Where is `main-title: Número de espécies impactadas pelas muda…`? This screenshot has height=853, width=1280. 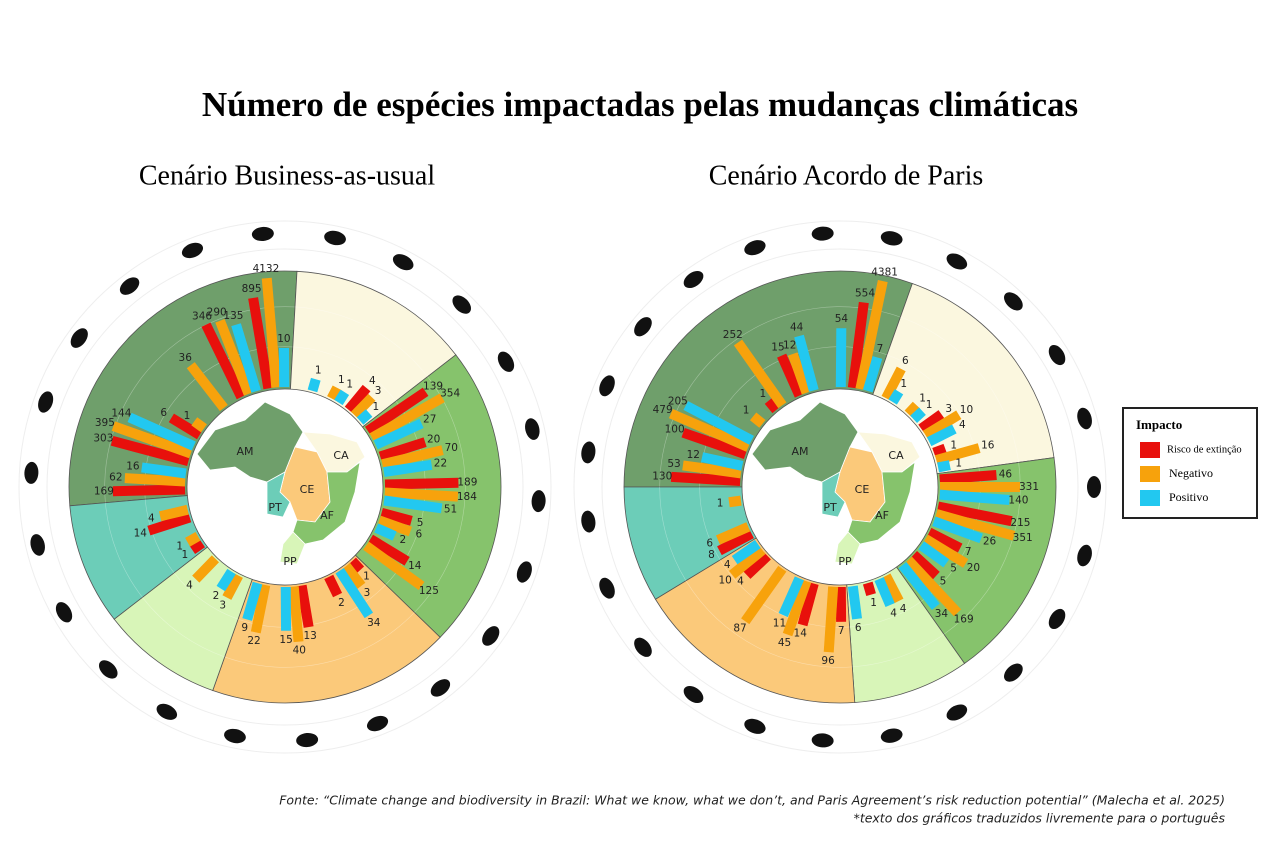 main-title: Número de espécies impactadas pelas muda… is located at coordinates (640, 104).